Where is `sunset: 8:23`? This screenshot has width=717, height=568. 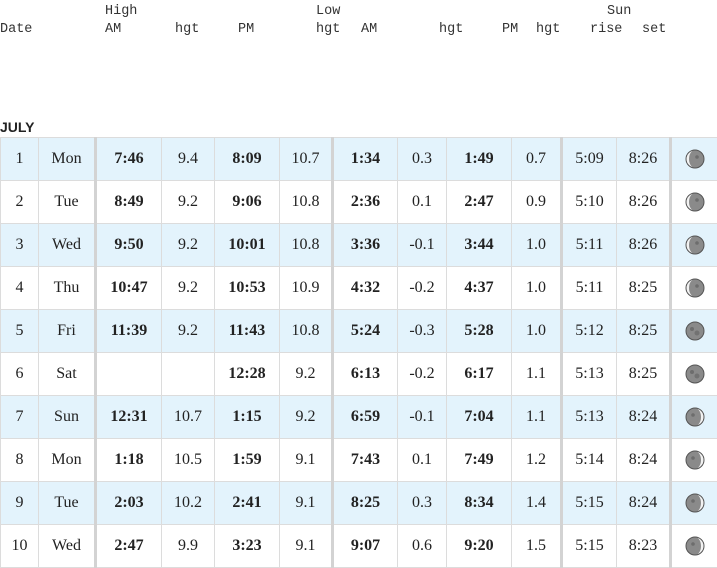 sunset: 8:23 is located at coordinates (644, 546).